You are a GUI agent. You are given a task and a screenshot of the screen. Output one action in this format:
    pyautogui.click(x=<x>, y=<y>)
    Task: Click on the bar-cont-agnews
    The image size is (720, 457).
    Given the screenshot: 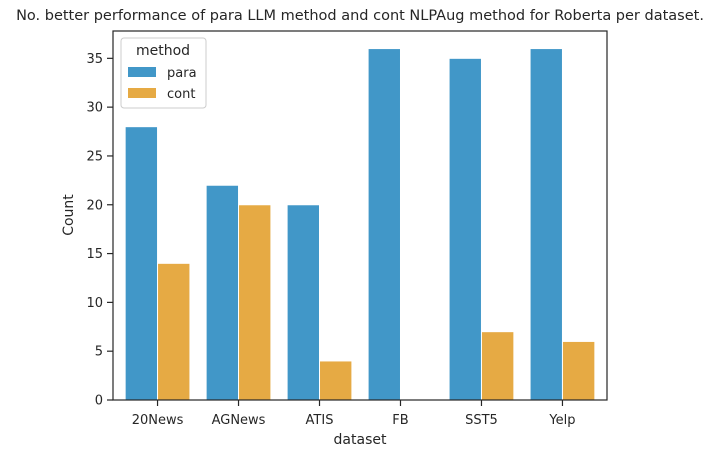 What is the action you would take?
    pyautogui.click(x=255, y=302)
    